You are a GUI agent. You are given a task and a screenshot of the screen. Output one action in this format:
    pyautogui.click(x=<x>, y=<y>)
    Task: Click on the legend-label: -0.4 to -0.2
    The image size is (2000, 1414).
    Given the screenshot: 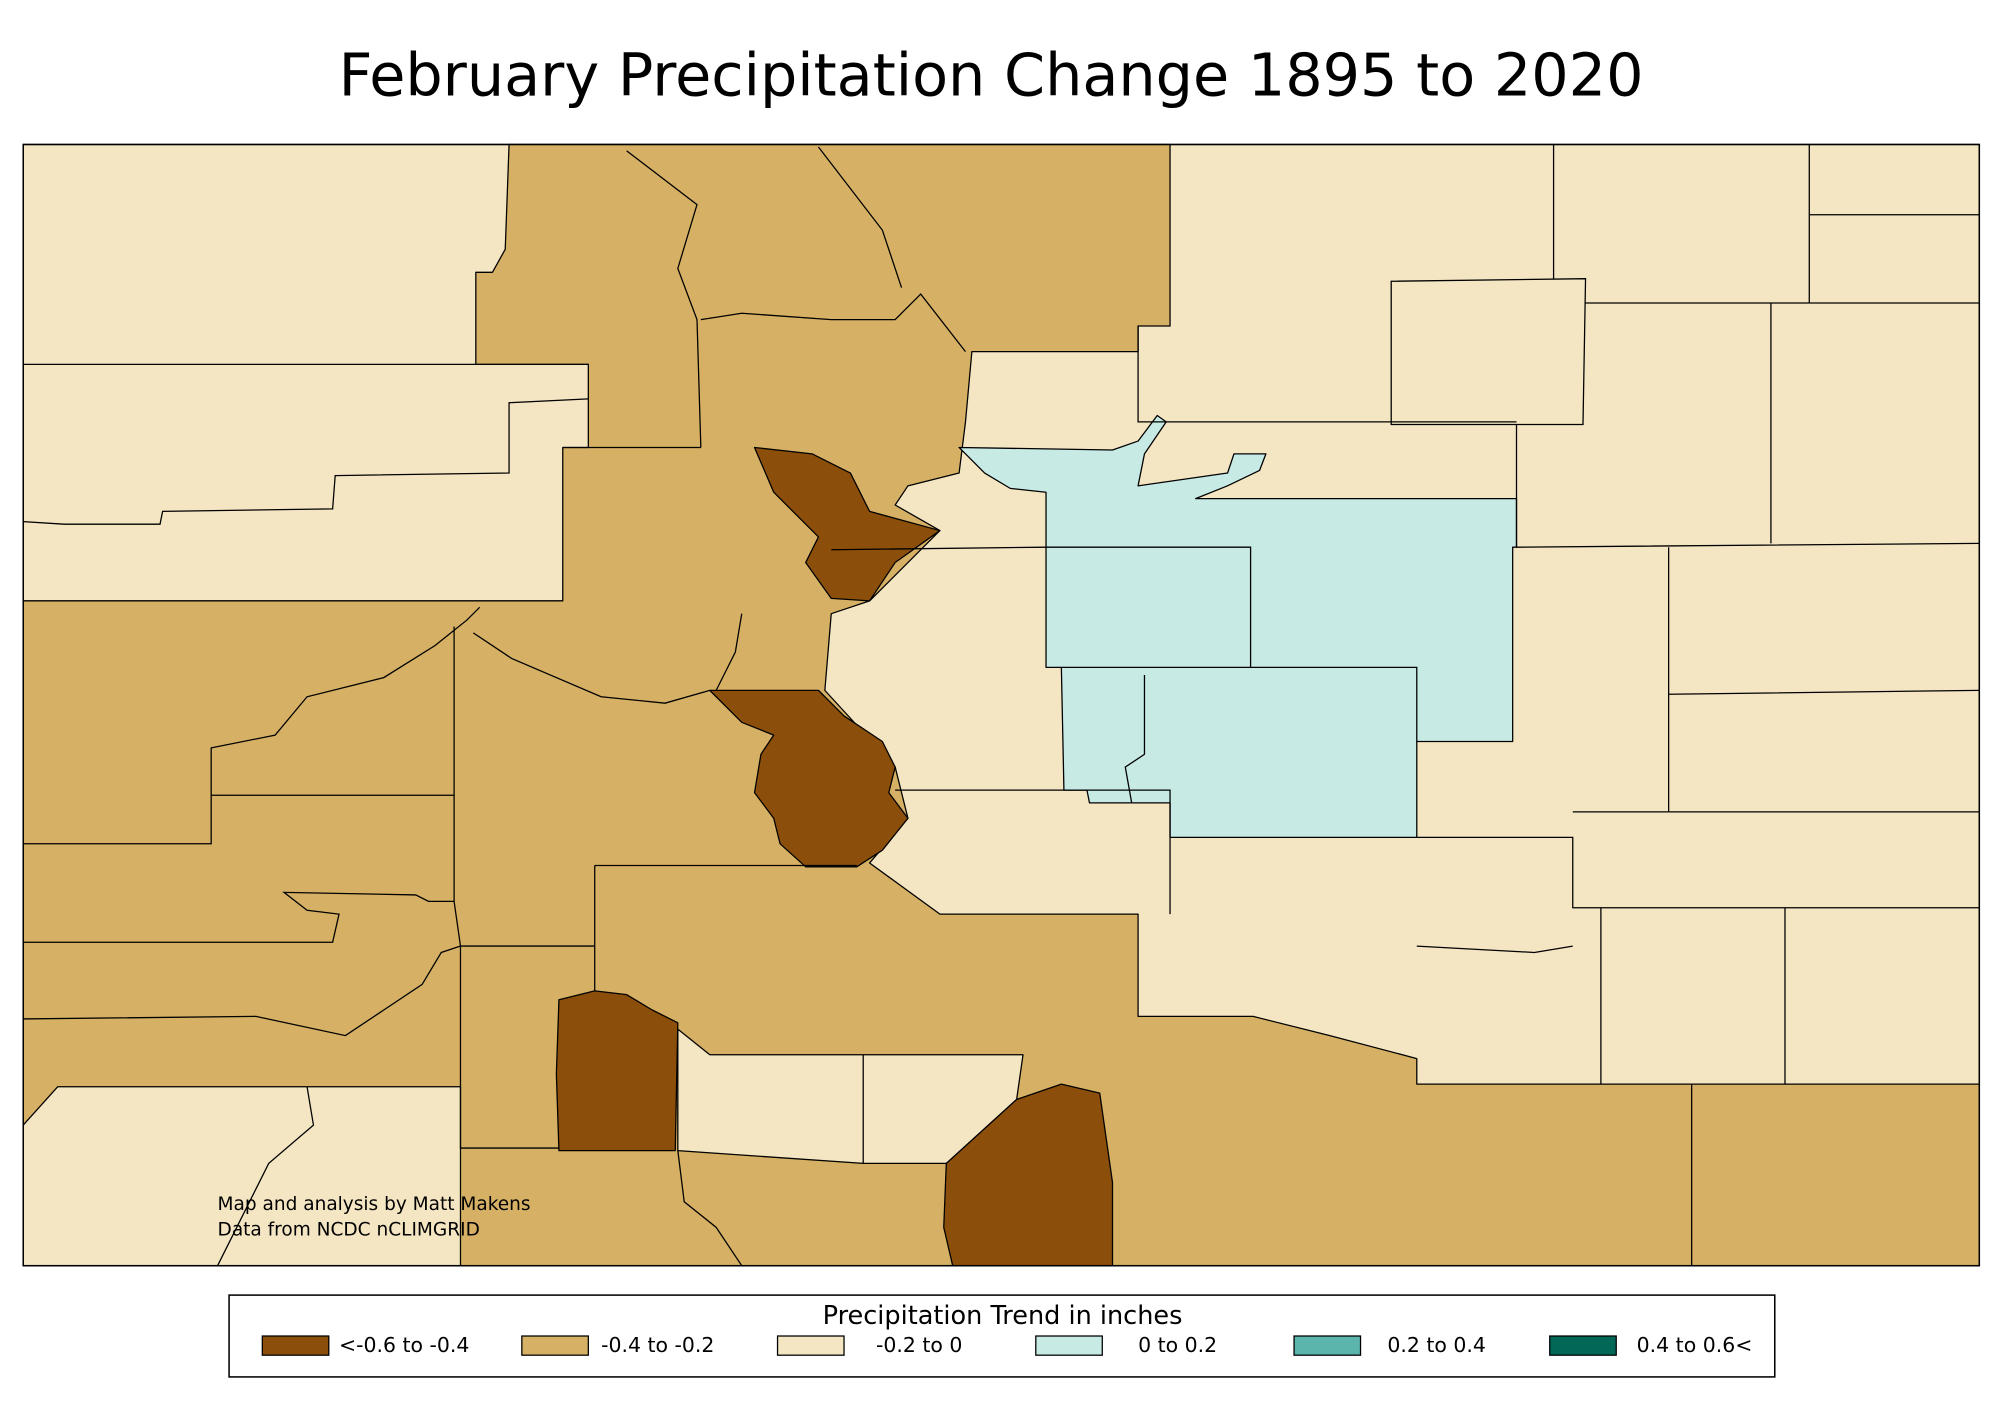 What is the action you would take?
    pyautogui.click(x=657, y=1345)
    